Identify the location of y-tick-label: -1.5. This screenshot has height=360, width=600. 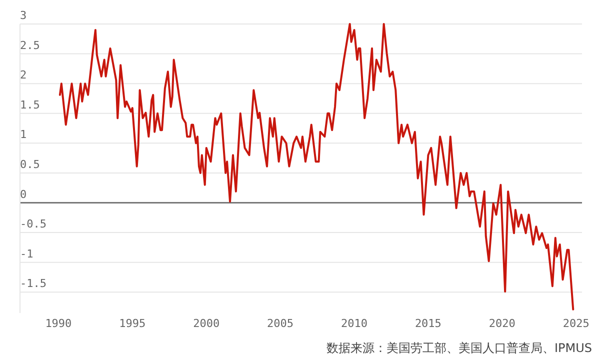
(33, 283).